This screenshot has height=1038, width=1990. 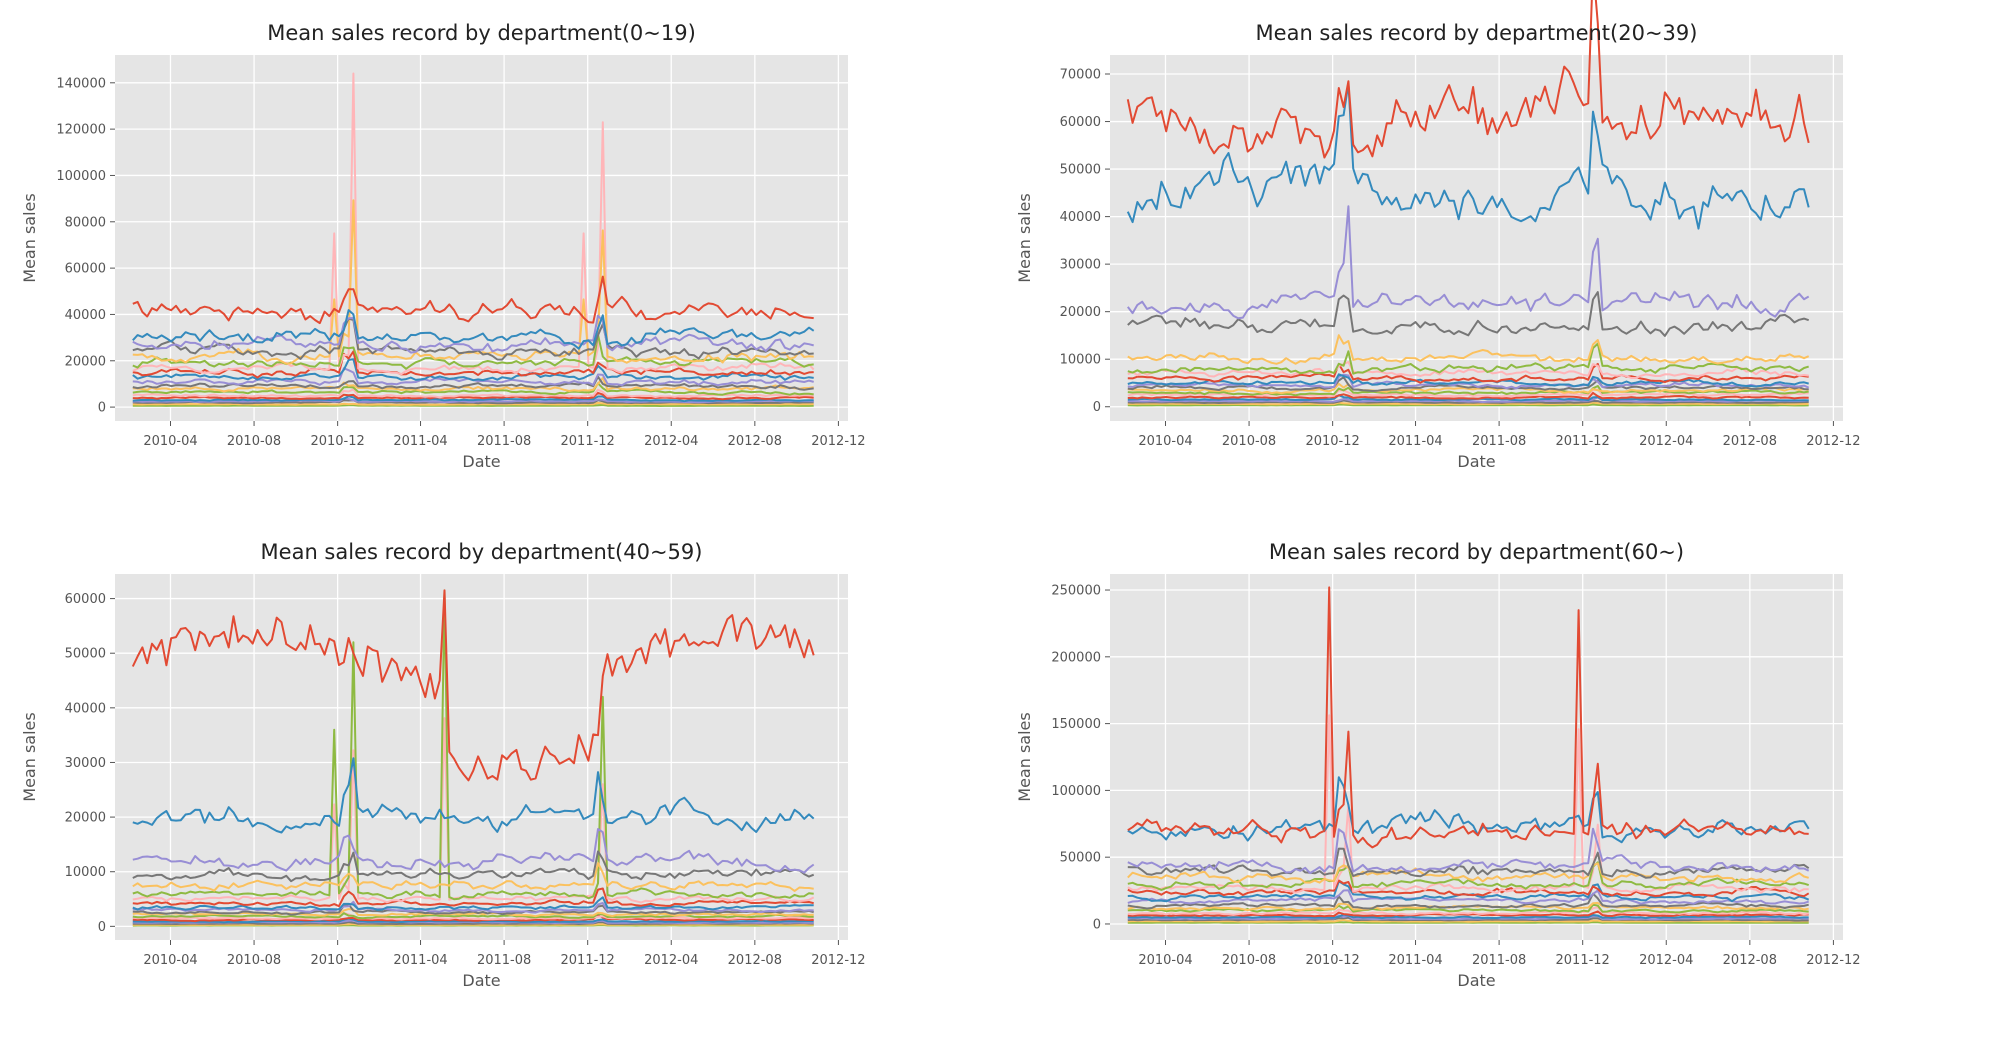 I want to click on chart-title: Mean sales record by department(60~), so click(x=1476, y=552).